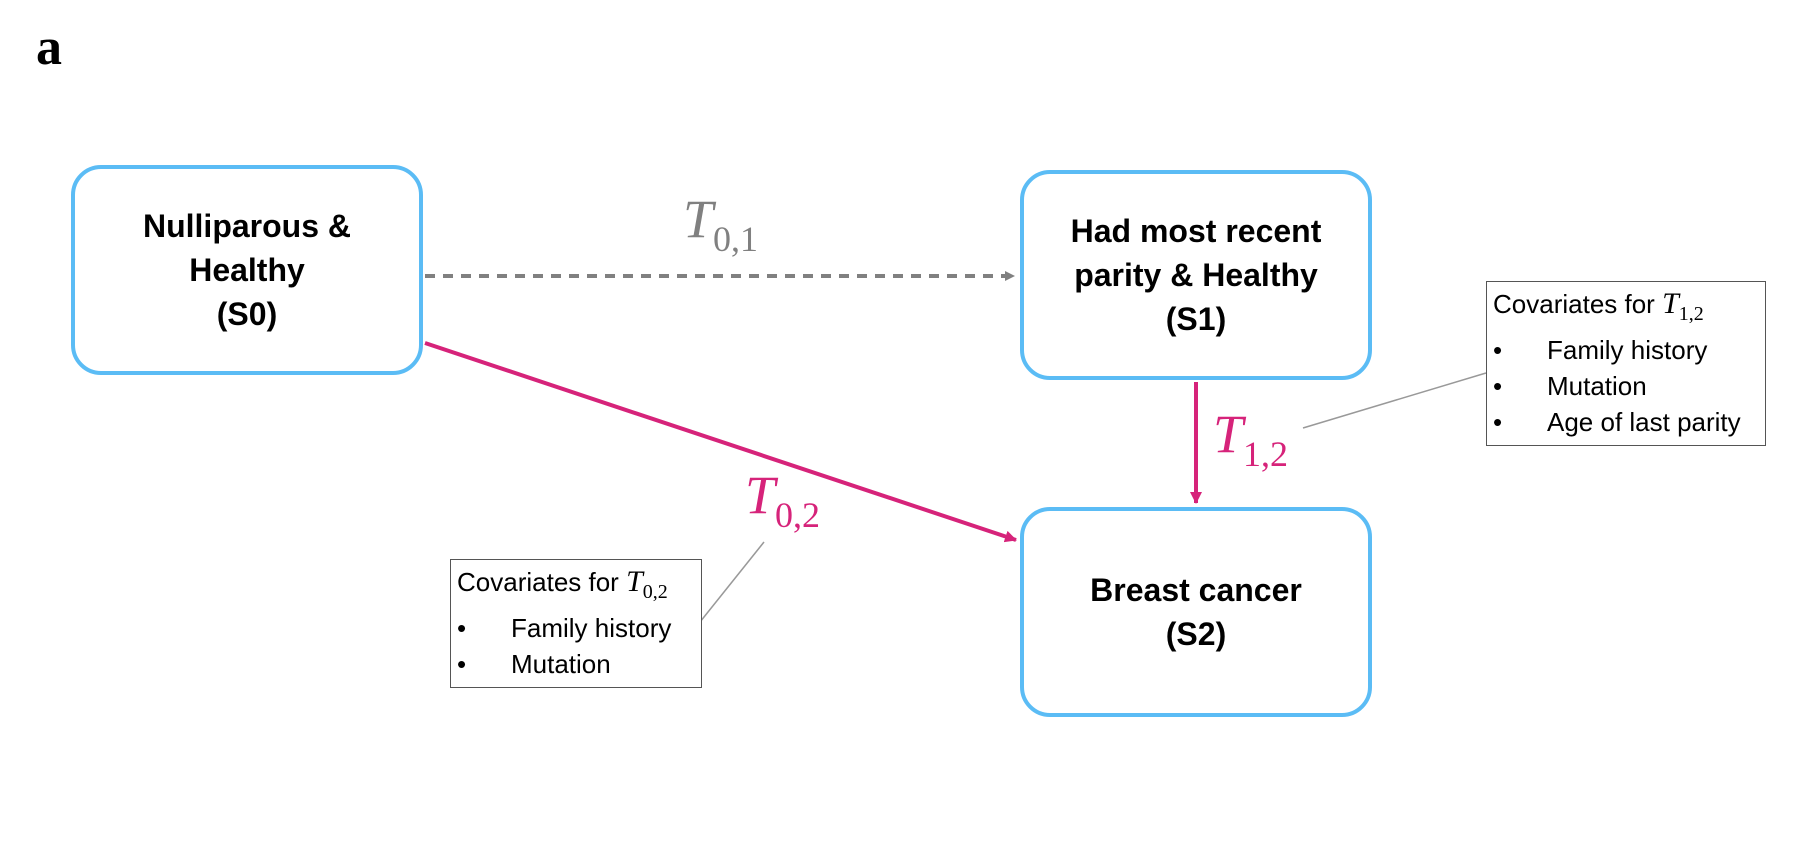 The image size is (1800, 841). What do you see at coordinates (720, 442) in the screenshot?
I see `arrow-s0-to-s2` at bounding box center [720, 442].